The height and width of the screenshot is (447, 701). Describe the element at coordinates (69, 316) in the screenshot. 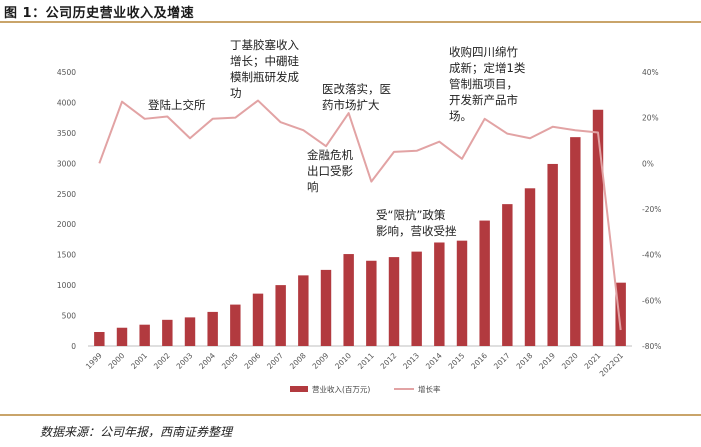

I see `left-tick-label: 500` at that location.